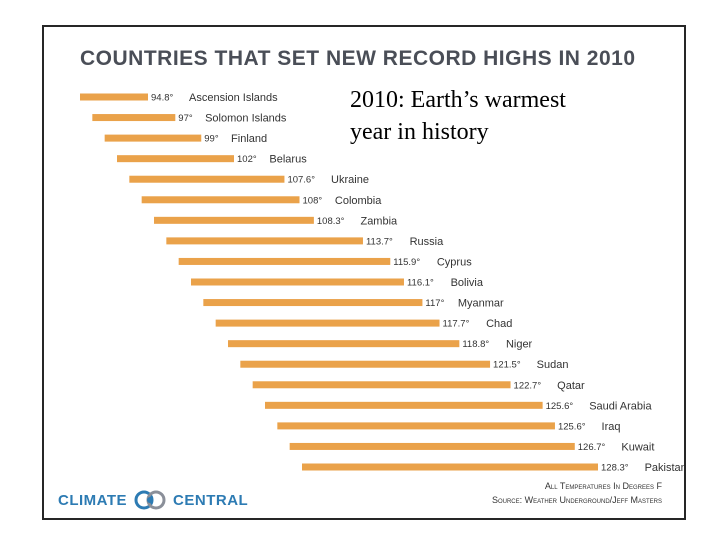 The image size is (720, 540). What do you see at coordinates (499, 324) in the screenshot?
I see `category-label: Chad` at bounding box center [499, 324].